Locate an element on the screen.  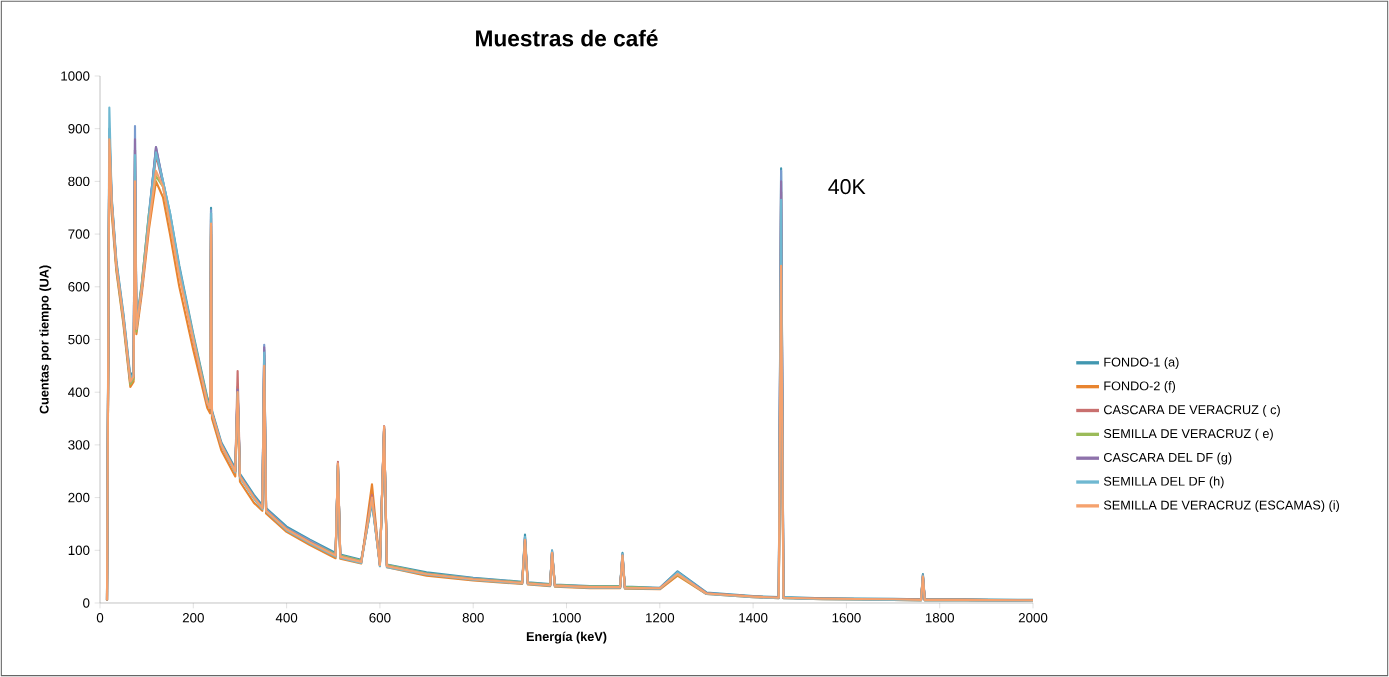
y-tick-label: 200 is located at coordinates (79, 497).